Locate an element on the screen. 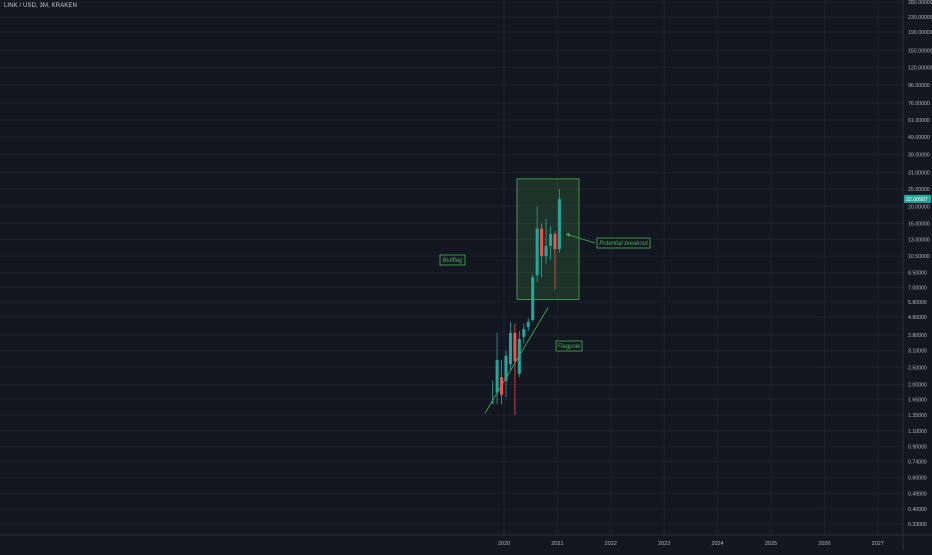 The height and width of the screenshot is (555, 932). x-tick-label: 2024 is located at coordinates (717, 544).